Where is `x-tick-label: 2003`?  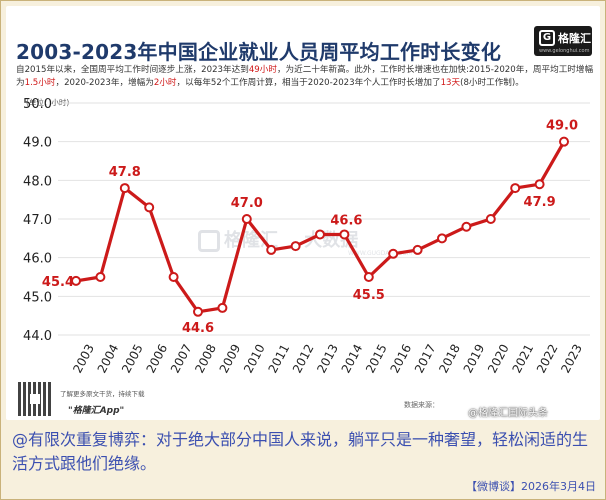
x-tick-label: 2003 is located at coordinates (83, 359).